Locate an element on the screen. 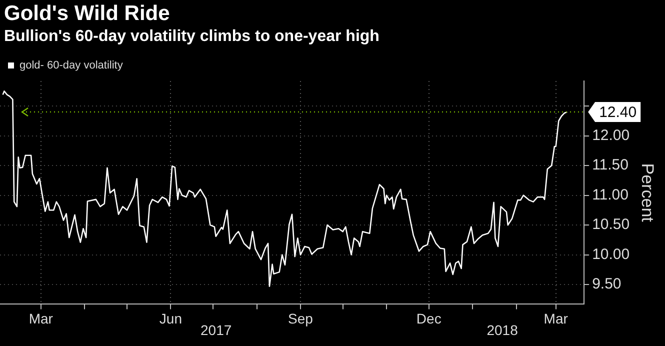 Image resolution: width=665 pixels, height=346 pixels. chart-subtitle: Bullion's 60-day volatility climbs to one-year high is located at coordinates (192, 37).